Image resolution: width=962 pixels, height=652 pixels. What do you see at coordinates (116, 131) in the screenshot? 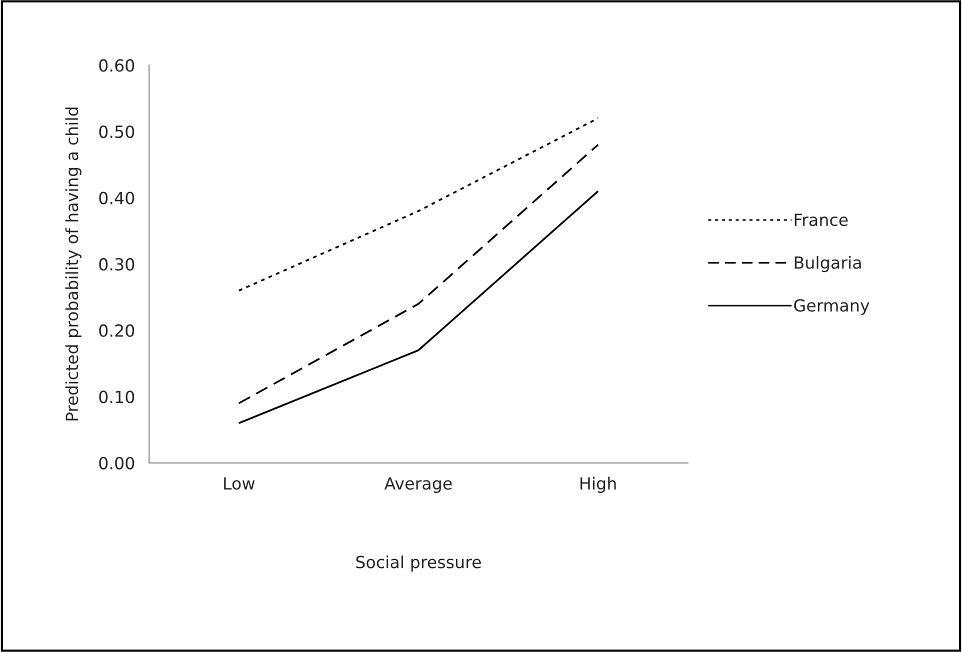
I see `y-tick-label: 0.50` at bounding box center [116, 131].